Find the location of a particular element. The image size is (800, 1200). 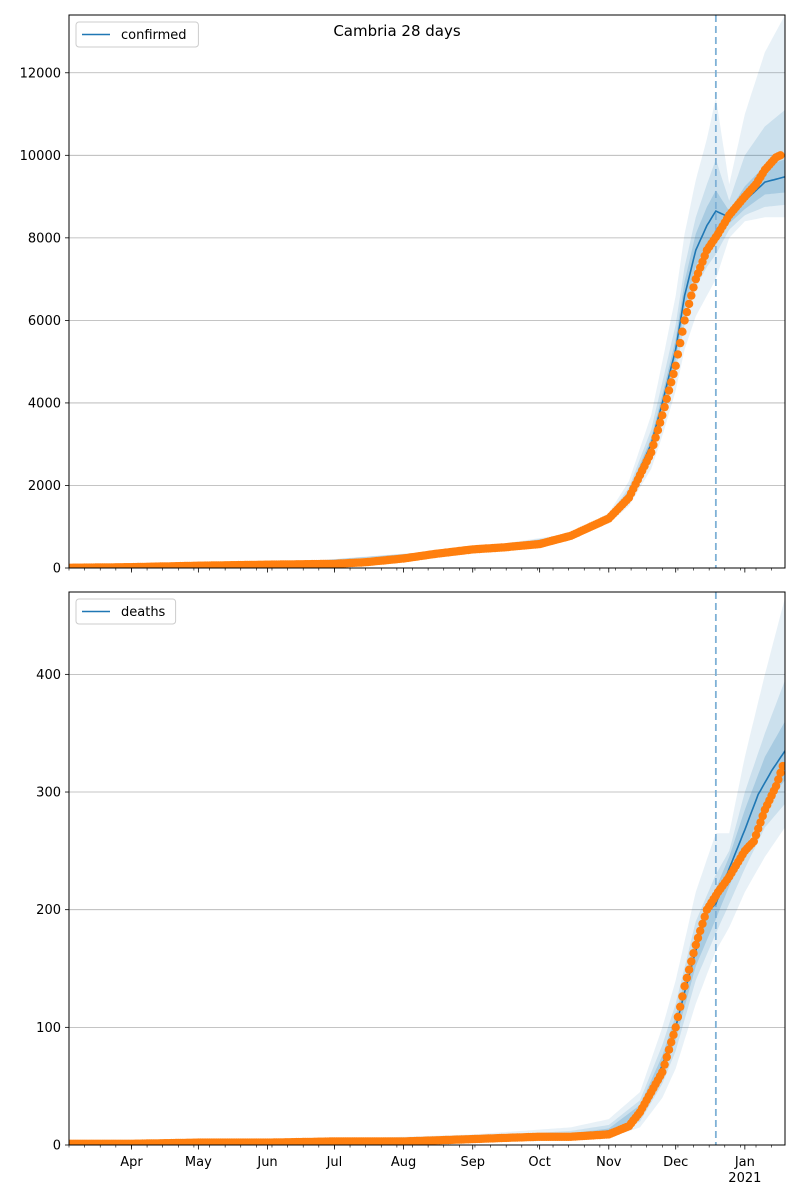

y-tick-label: 200 is located at coordinates (48, 910).